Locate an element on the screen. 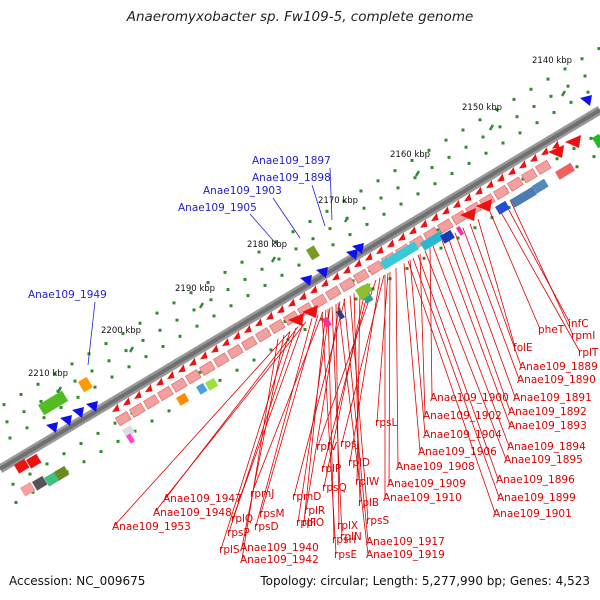 The image size is (600, 600). red-gene-label: pheT is located at coordinates (551, 330).